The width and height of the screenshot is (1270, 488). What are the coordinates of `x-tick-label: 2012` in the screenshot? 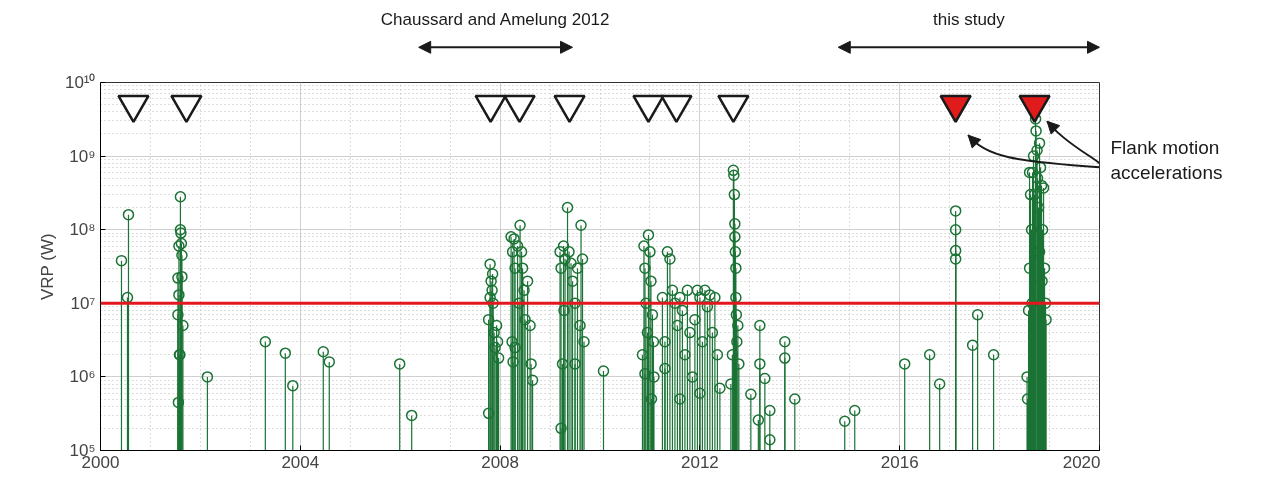 It's located at (699, 462).